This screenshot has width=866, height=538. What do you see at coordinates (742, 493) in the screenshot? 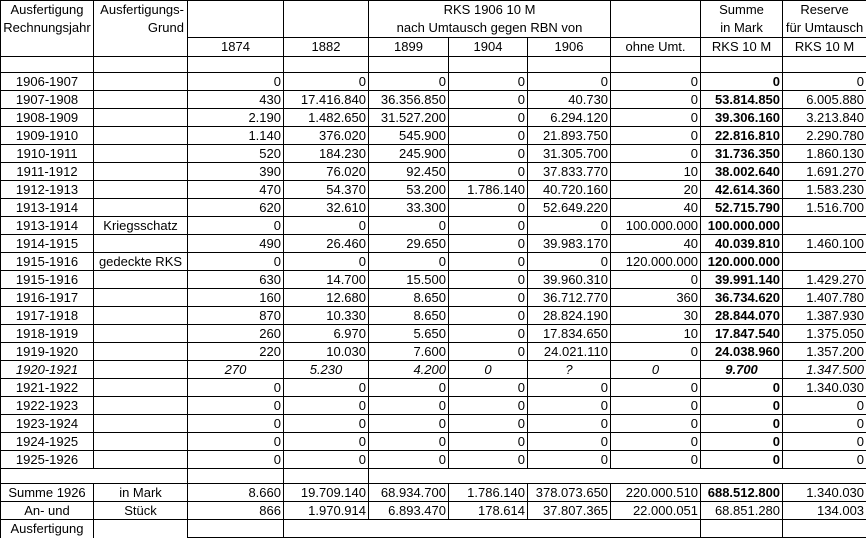
I see `footer-value: 688.512.800` at bounding box center [742, 493].